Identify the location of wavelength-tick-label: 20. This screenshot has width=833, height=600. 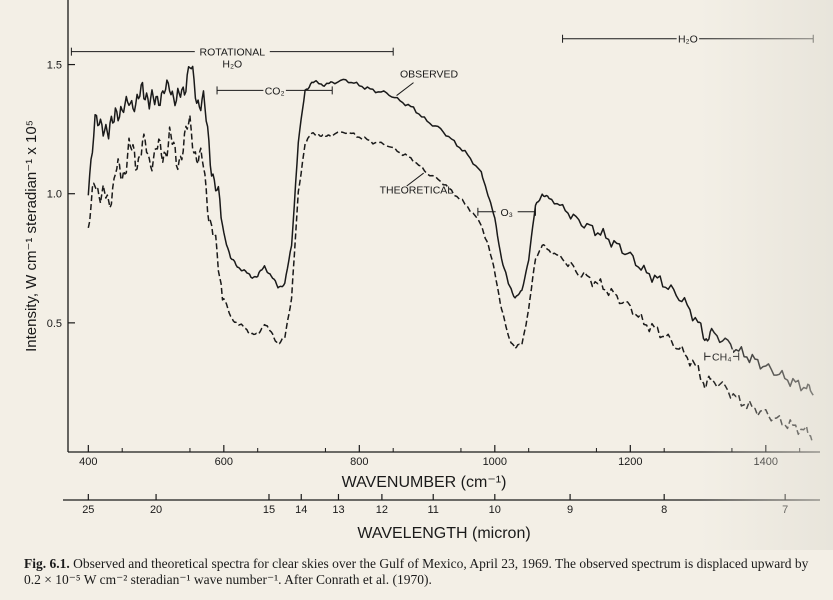
(156, 510).